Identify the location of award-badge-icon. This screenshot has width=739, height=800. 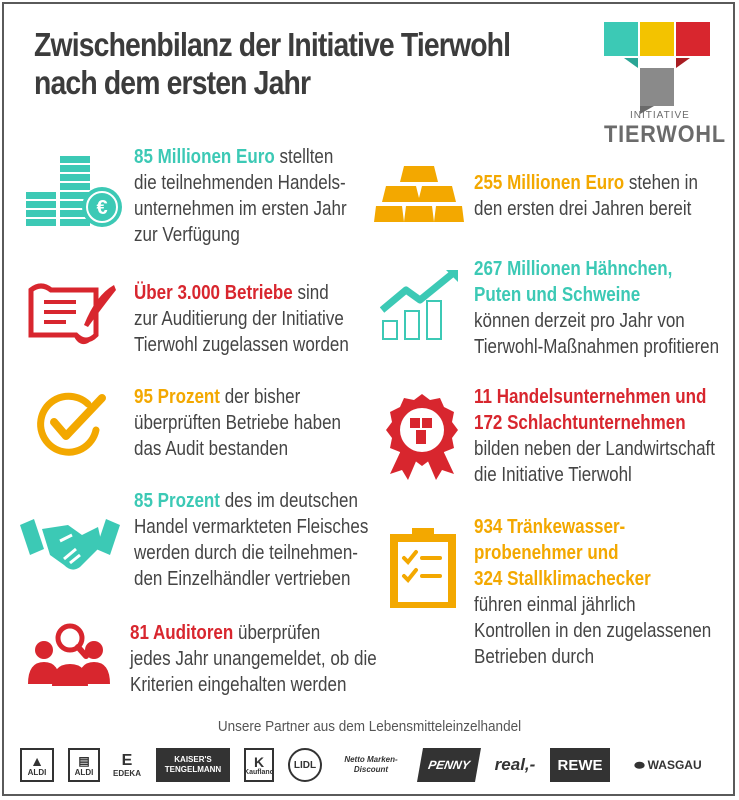
(422, 437).